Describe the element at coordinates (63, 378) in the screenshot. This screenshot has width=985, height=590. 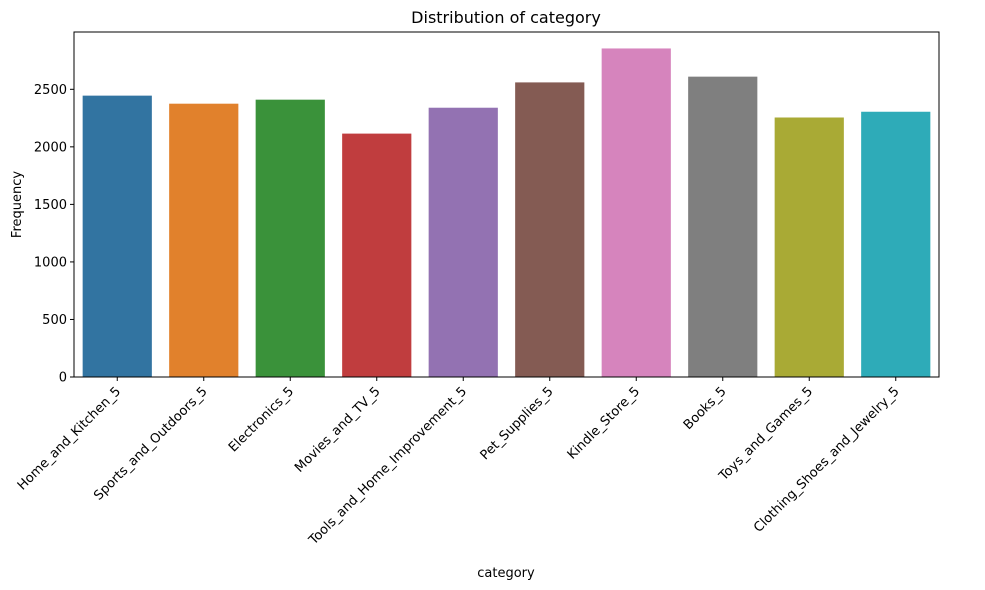
I see `y-tick-label: 0` at that location.